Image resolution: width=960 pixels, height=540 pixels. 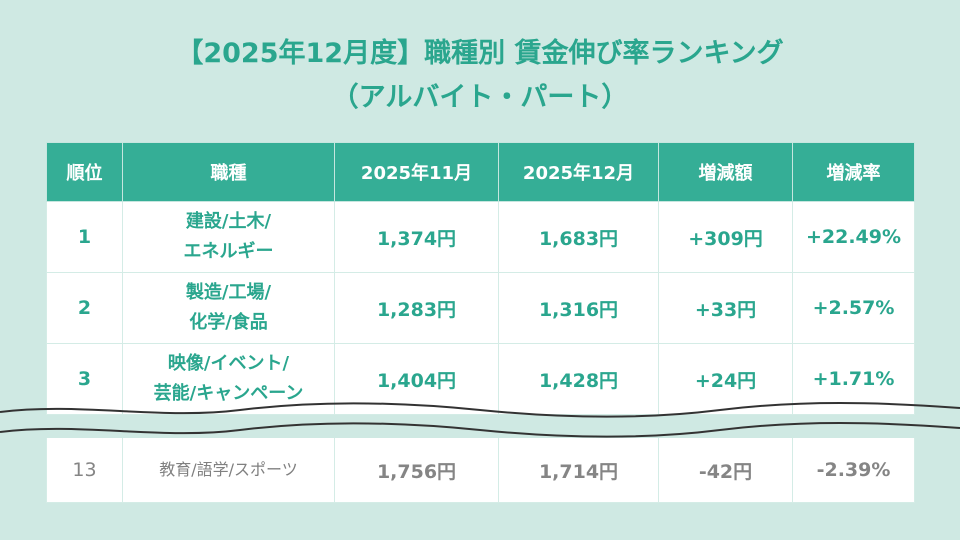 What do you see at coordinates (725, 308) in the screenshot?
I see `diff-cell: +33円` at bounding box center [725, 308].